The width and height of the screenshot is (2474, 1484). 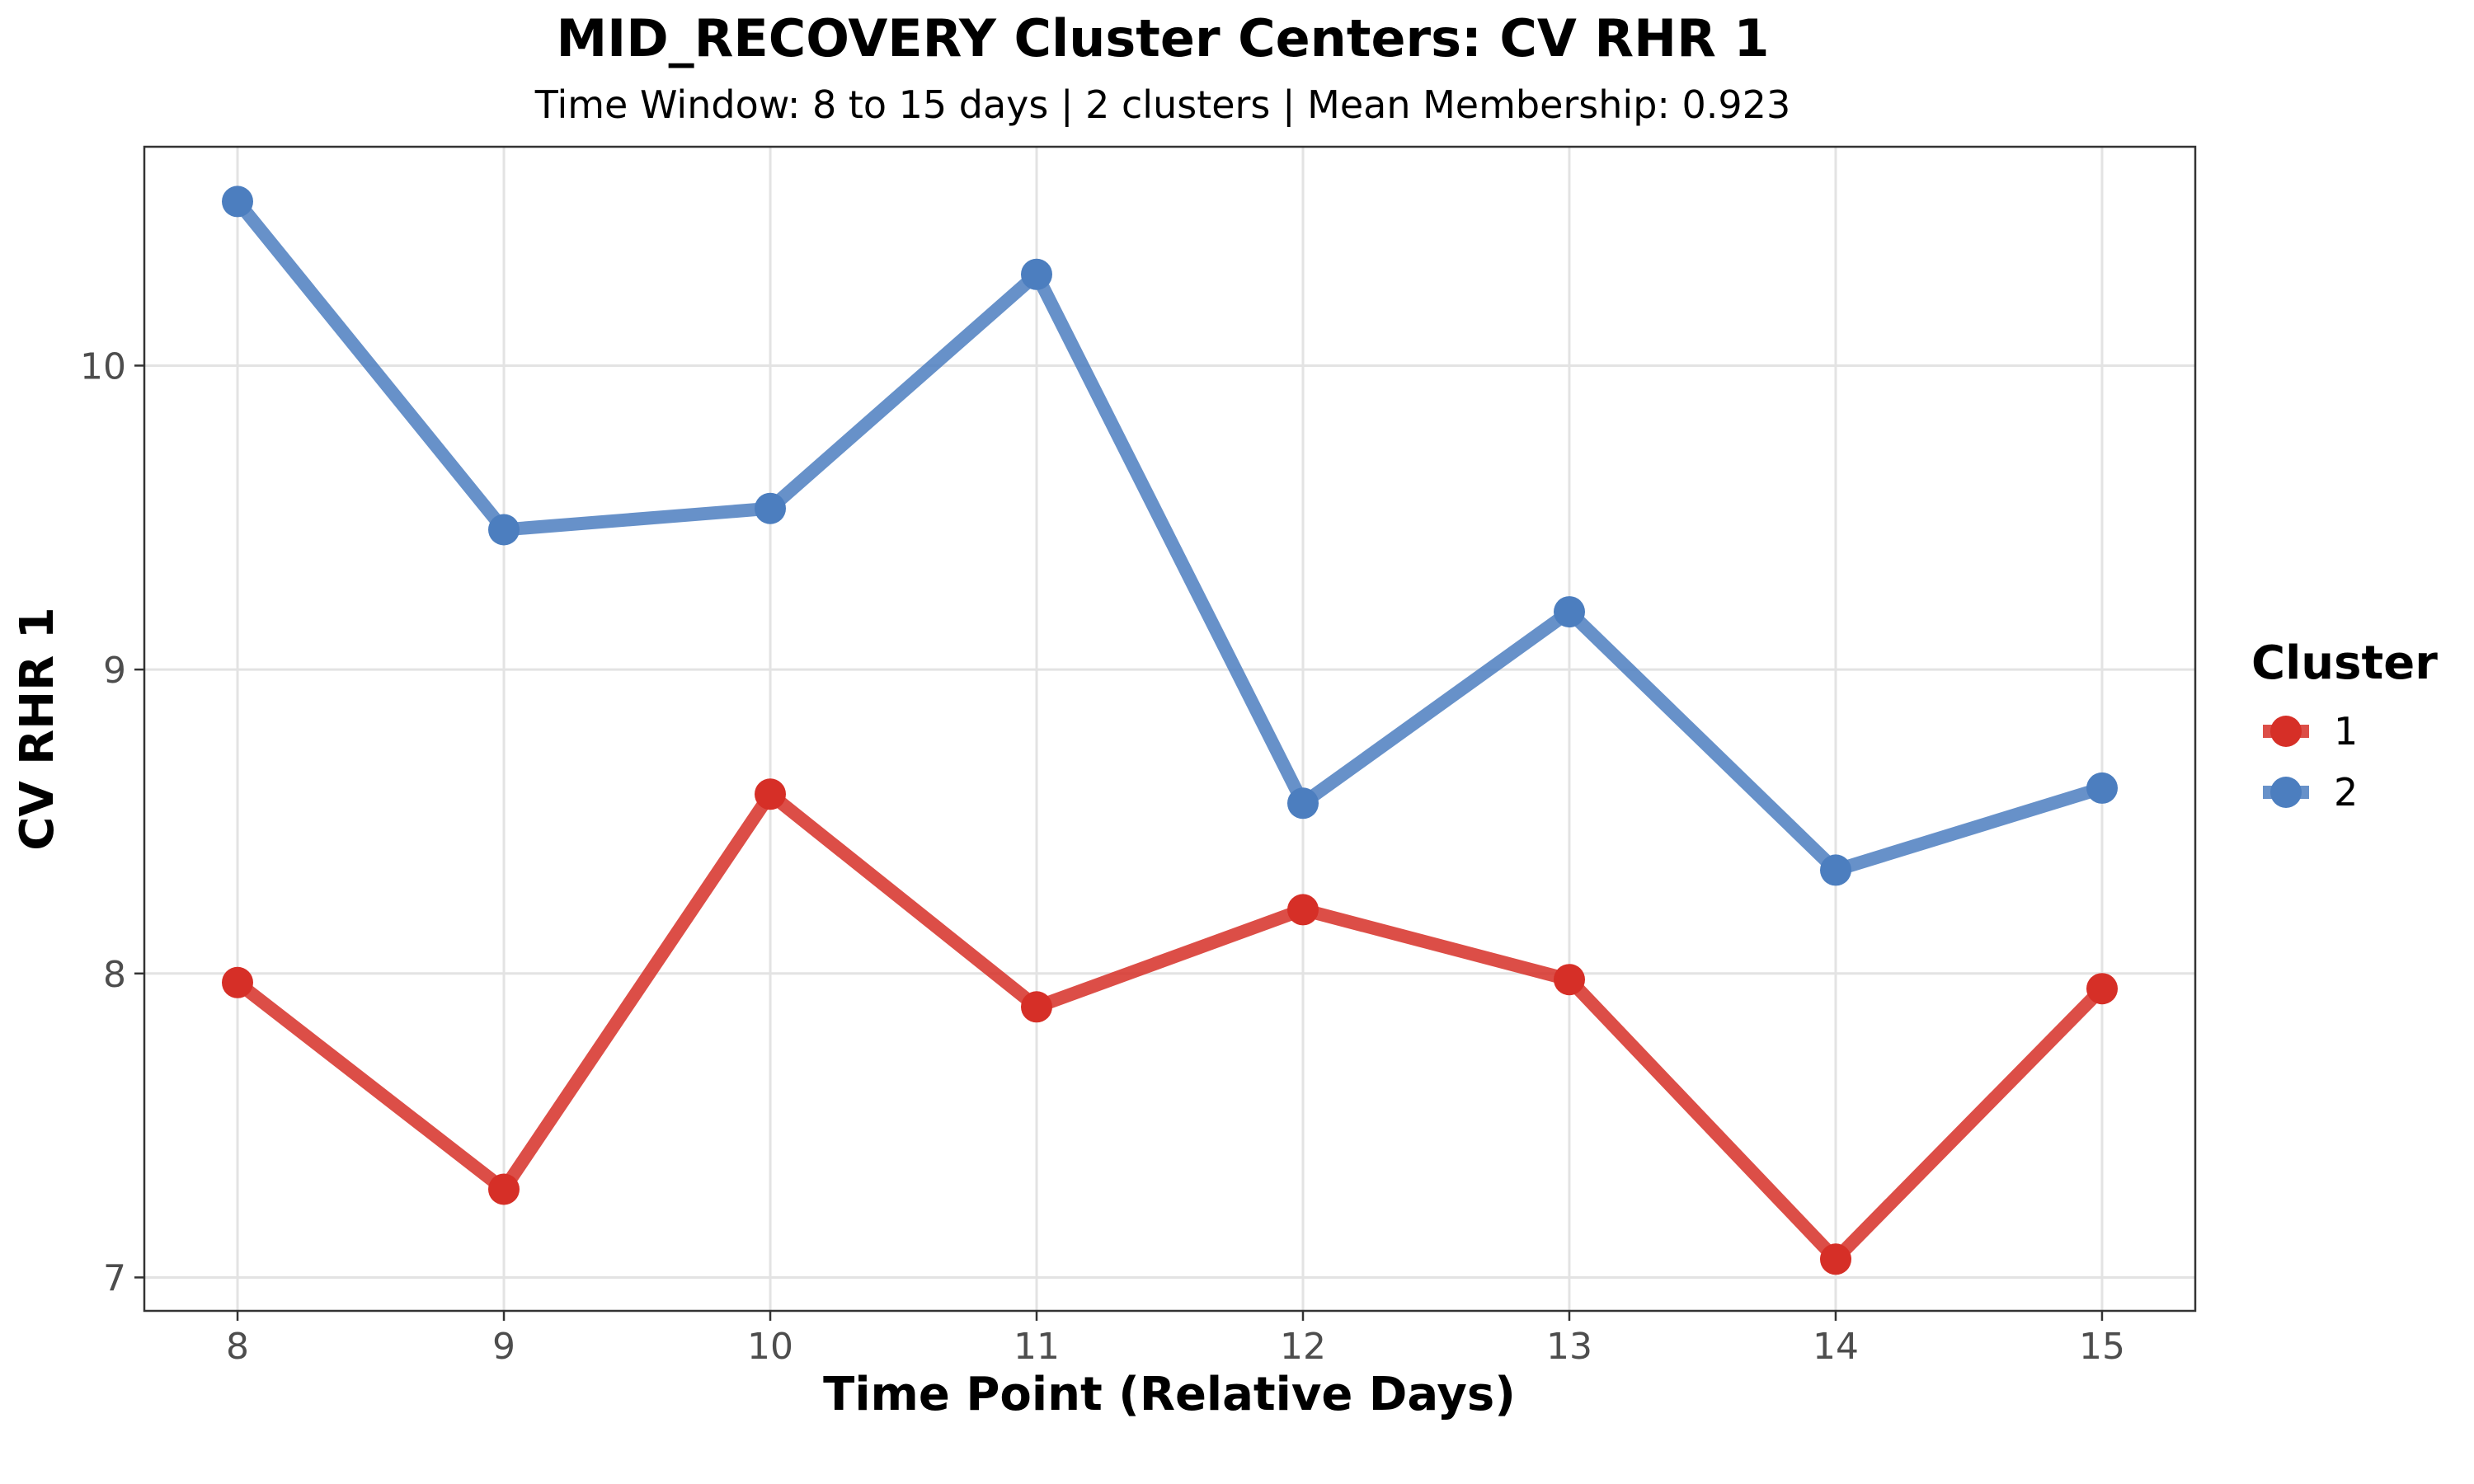 What do you see at coordinates (1836, 1347) in the screenshot?
I see `x-tick-label: 14` at bounding box center [1836, 1347].